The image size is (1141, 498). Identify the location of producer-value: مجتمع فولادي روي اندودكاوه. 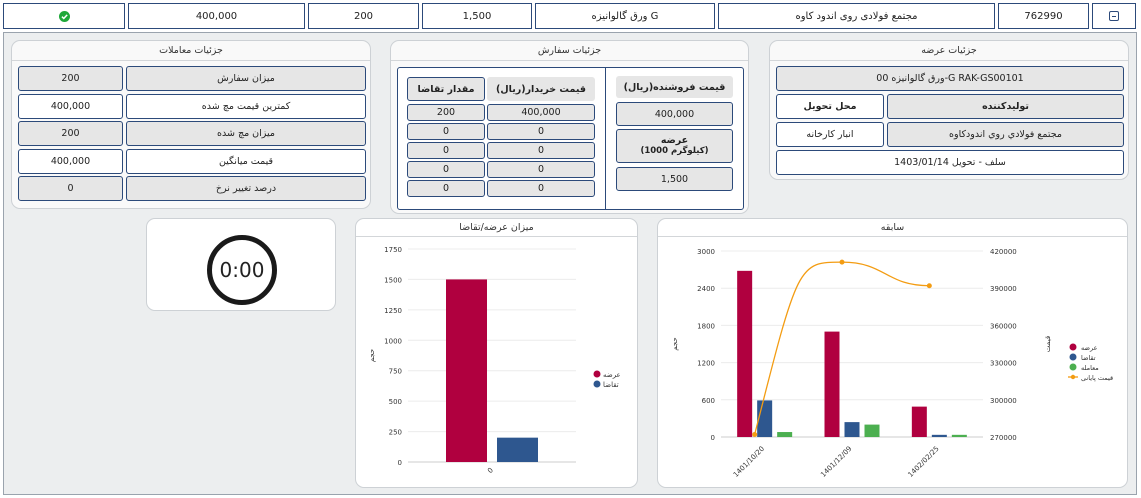
(1005, 134).